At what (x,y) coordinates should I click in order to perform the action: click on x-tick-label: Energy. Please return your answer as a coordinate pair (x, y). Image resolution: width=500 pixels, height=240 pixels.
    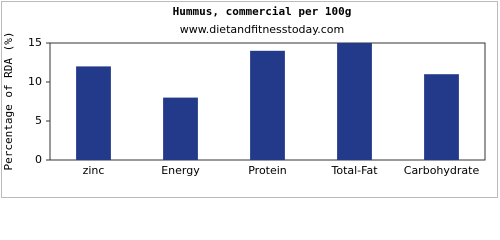
    Looking at the image, I should click on (180, 170).